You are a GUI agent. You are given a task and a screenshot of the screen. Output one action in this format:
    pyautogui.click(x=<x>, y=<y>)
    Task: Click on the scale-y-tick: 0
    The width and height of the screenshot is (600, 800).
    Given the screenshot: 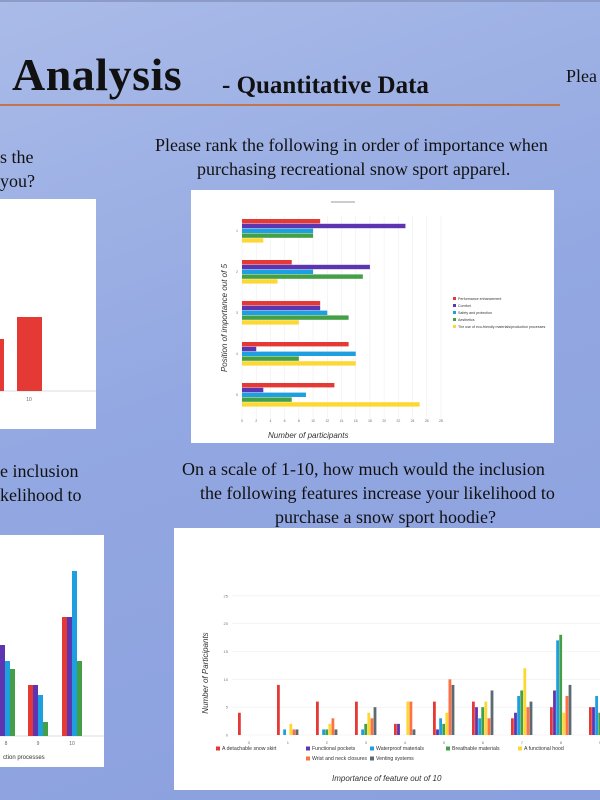 What is the action you would take?
    pyautogui.click(x=227, y=735)
    